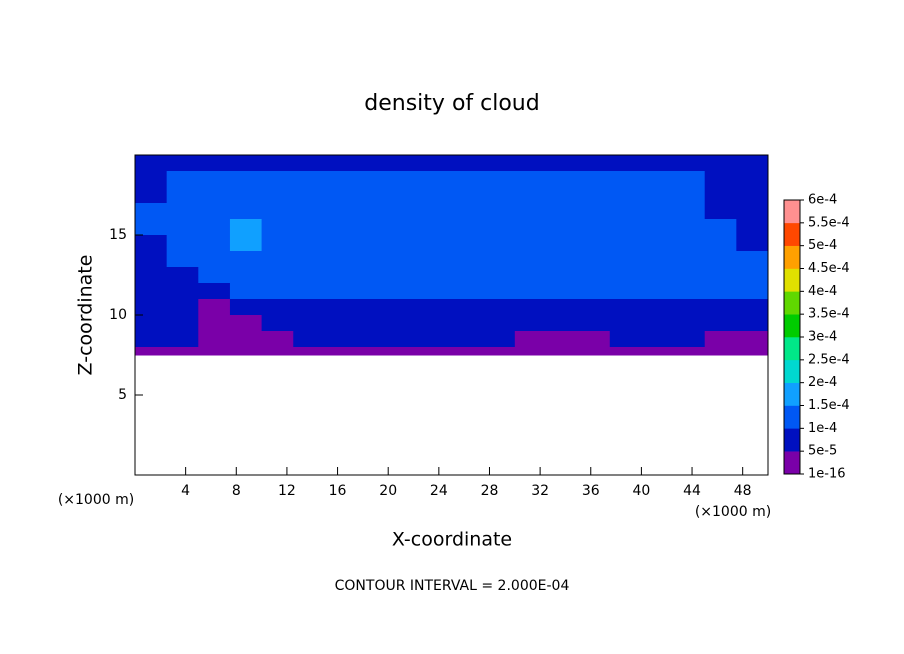 The width and height of the screenshot is (904, 654). I want to click on y-tick-label: 5, so click(122, 395).